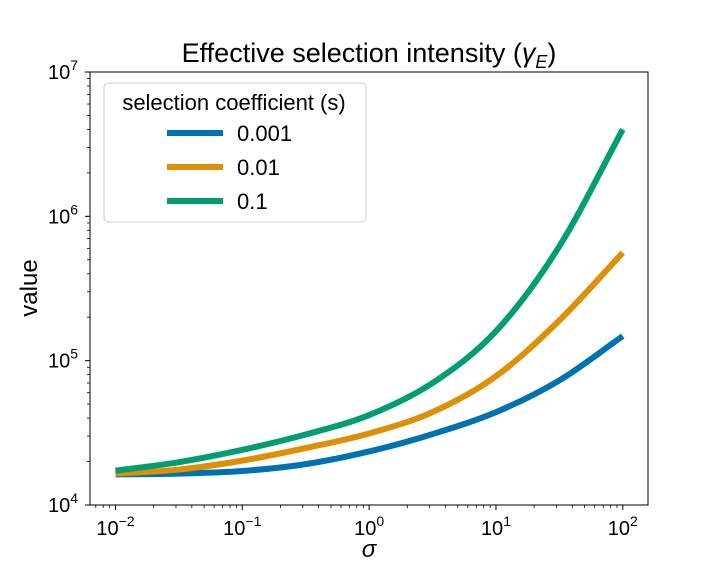 Image resolution: width=720 pixels, height=576 pixels. Describe the element at coordinates (252, 201) in the screenshot. I see `legend-label-3: 0.1` at that location.